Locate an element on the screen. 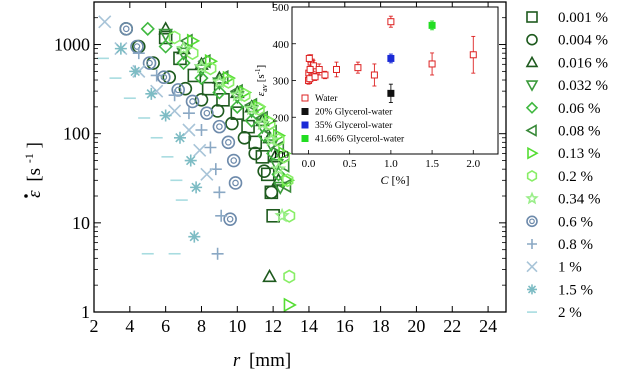 The width and height of the screenshot is (621, 374). legend-item: 0.032 % is located at coordinates (566, 86).